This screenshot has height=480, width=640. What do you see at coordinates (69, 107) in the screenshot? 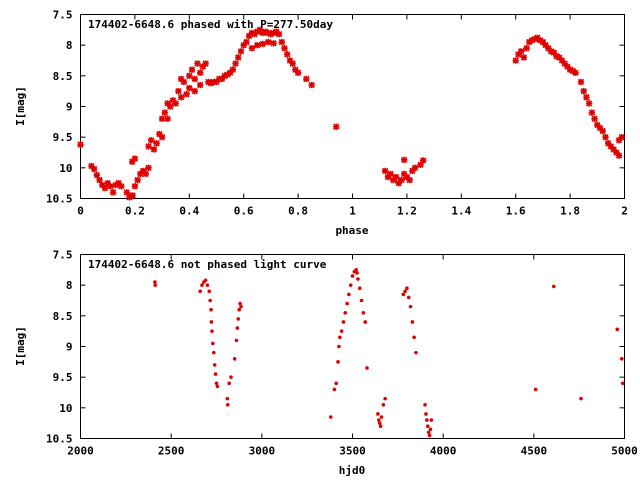
I see `y-tick-label: 9` at bounding box center [69, 107].